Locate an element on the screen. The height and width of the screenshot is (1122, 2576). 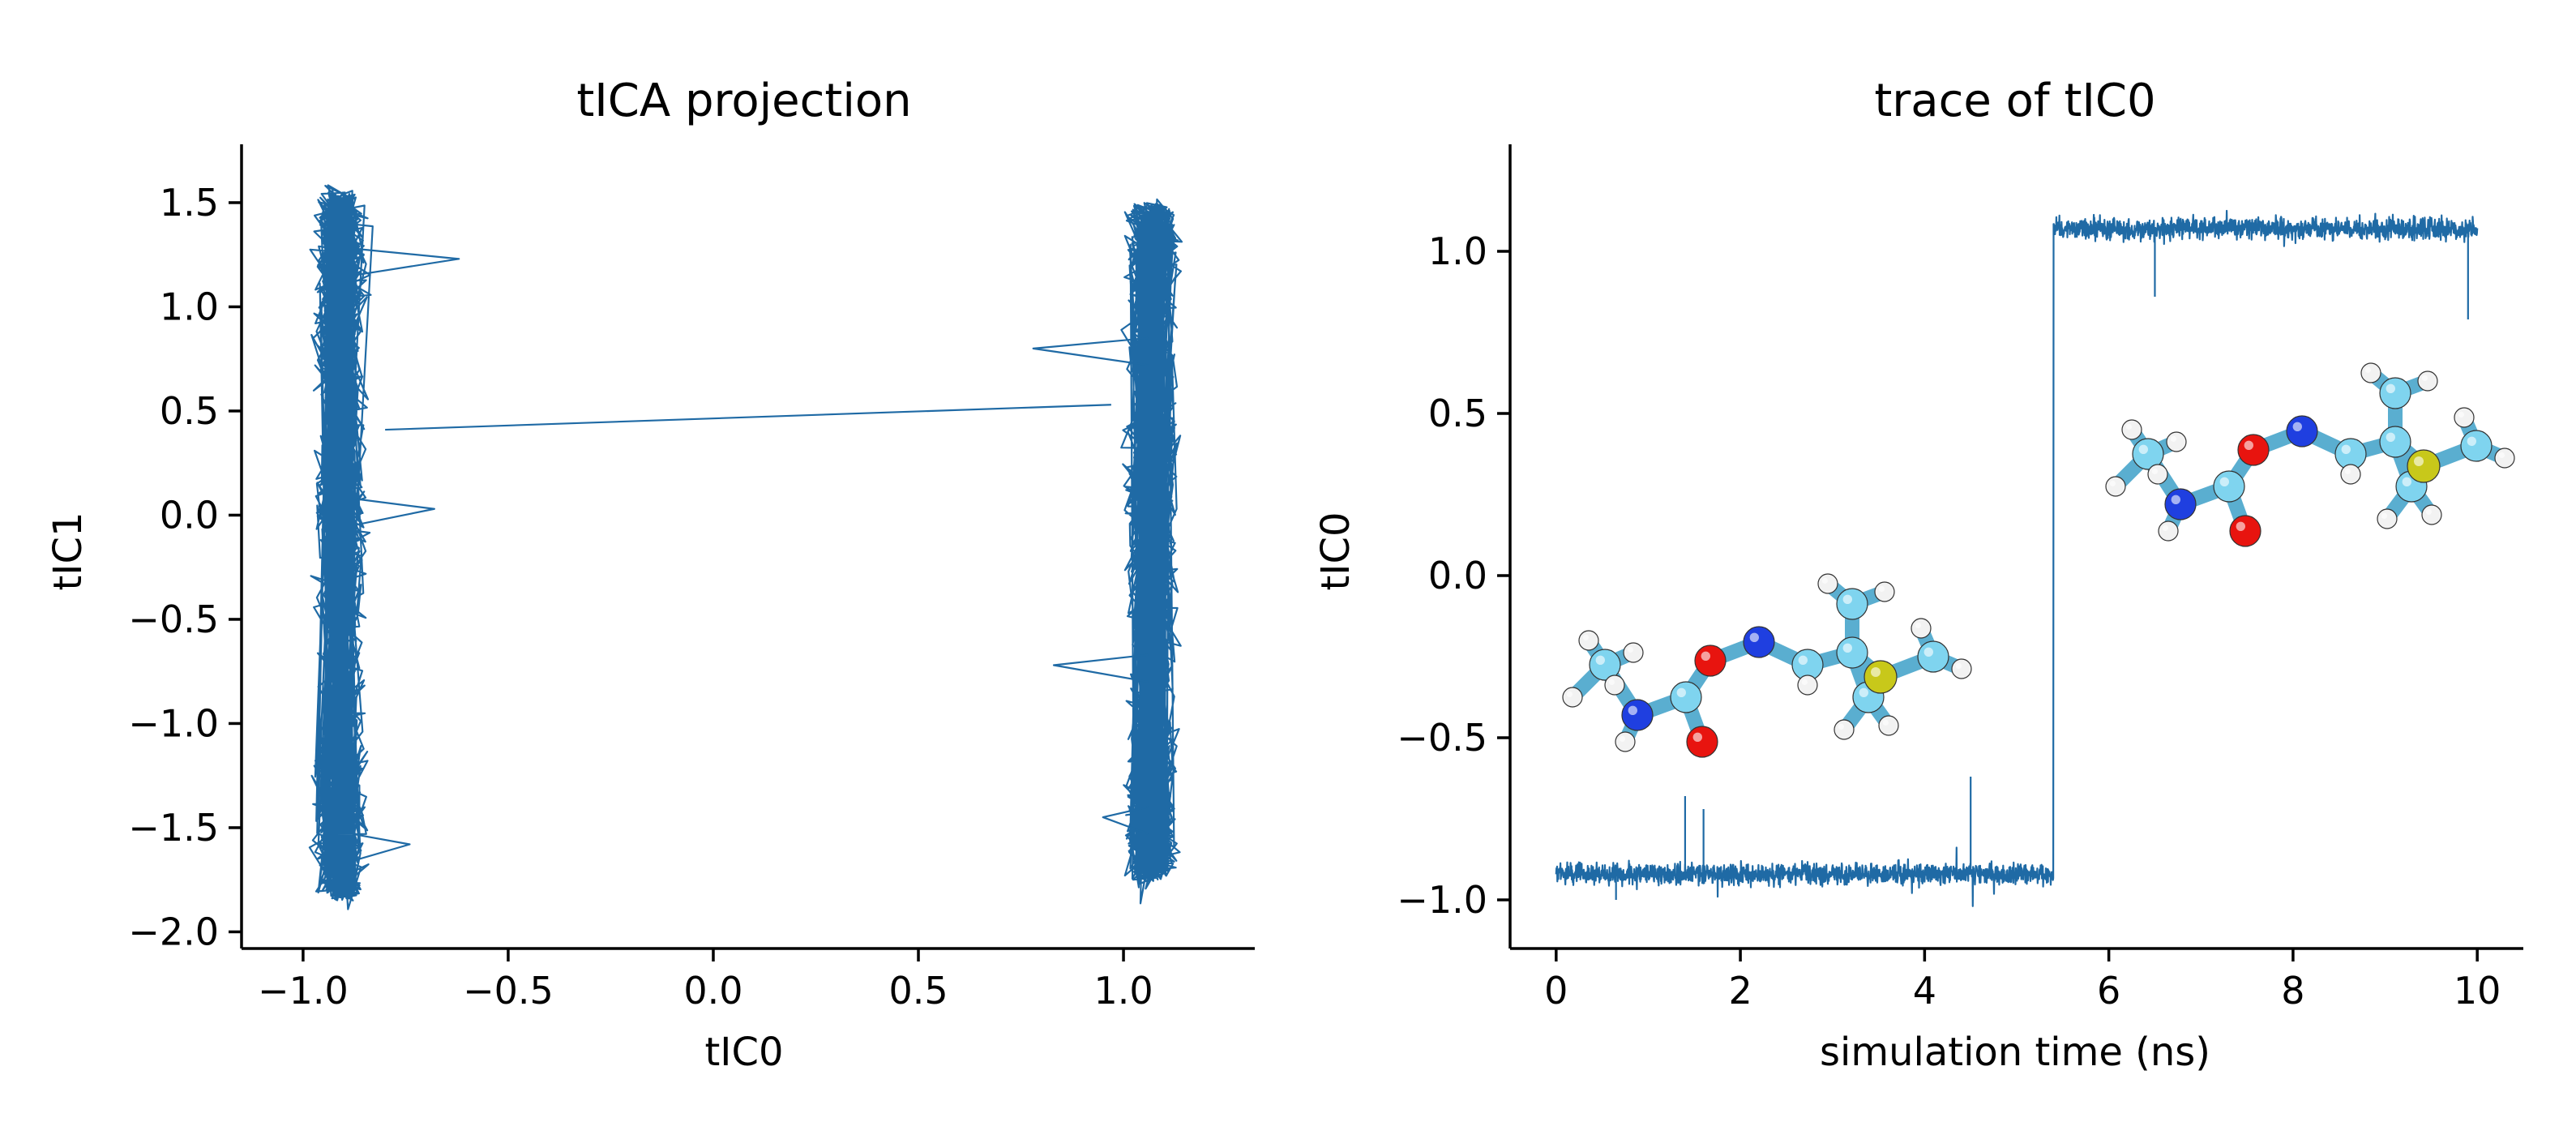
tica-projection-xlabel: tIC0 is located at coordinates (743, 1052).